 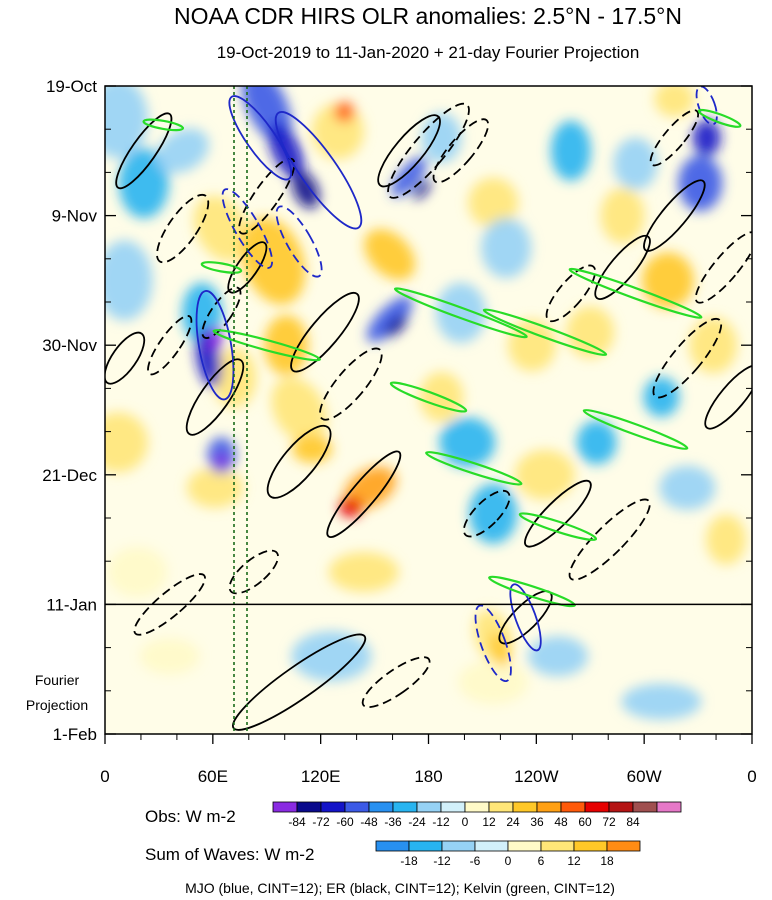 I want to click on colorbar-label: 36, so click(x=537, y=822).